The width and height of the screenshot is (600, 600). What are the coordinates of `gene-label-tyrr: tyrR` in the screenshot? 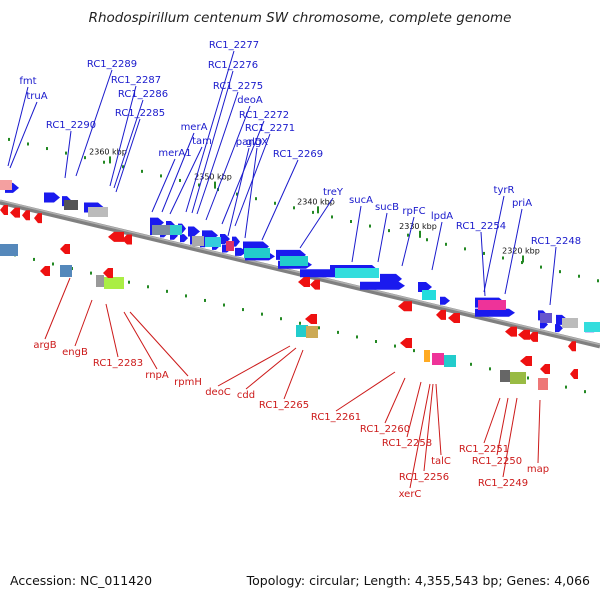 It's located at (504, 190).